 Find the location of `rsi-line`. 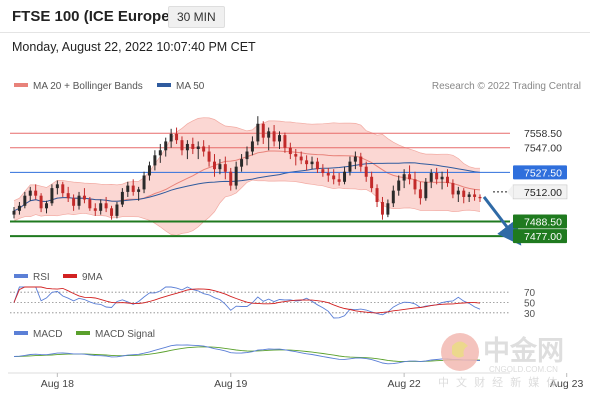

rsi-line is located at coordinates (247, 302).